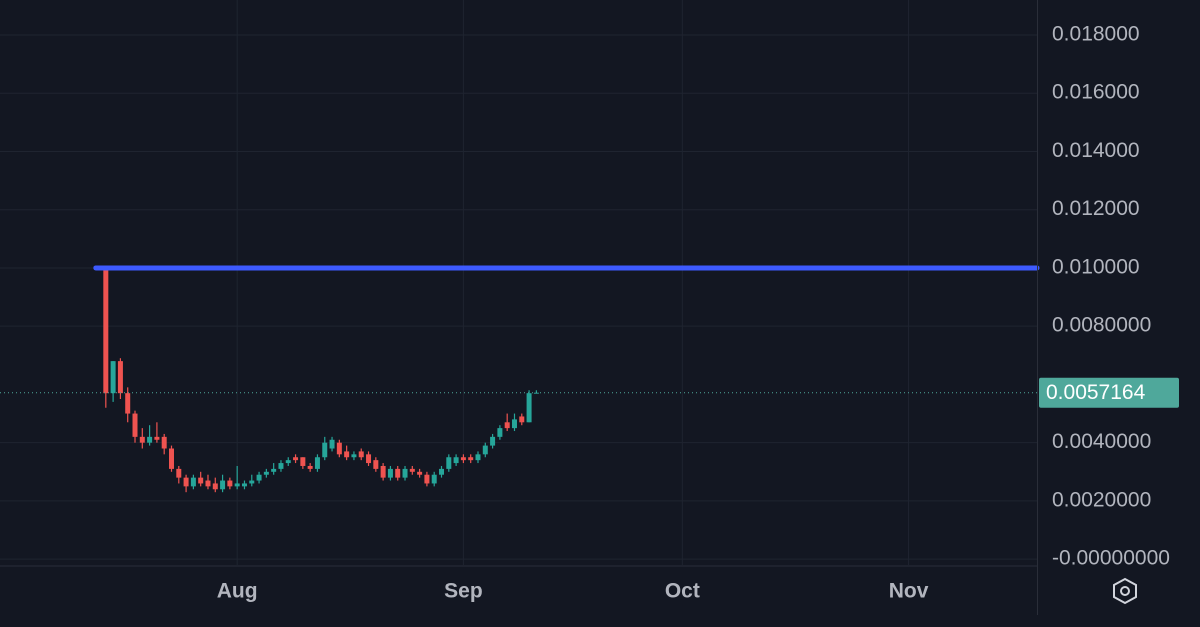 The image size is (1200, 627). Describe the element at coordinates (1096, 92) in the screenshot. I see `y-tick-label: 0.016000` at that location.